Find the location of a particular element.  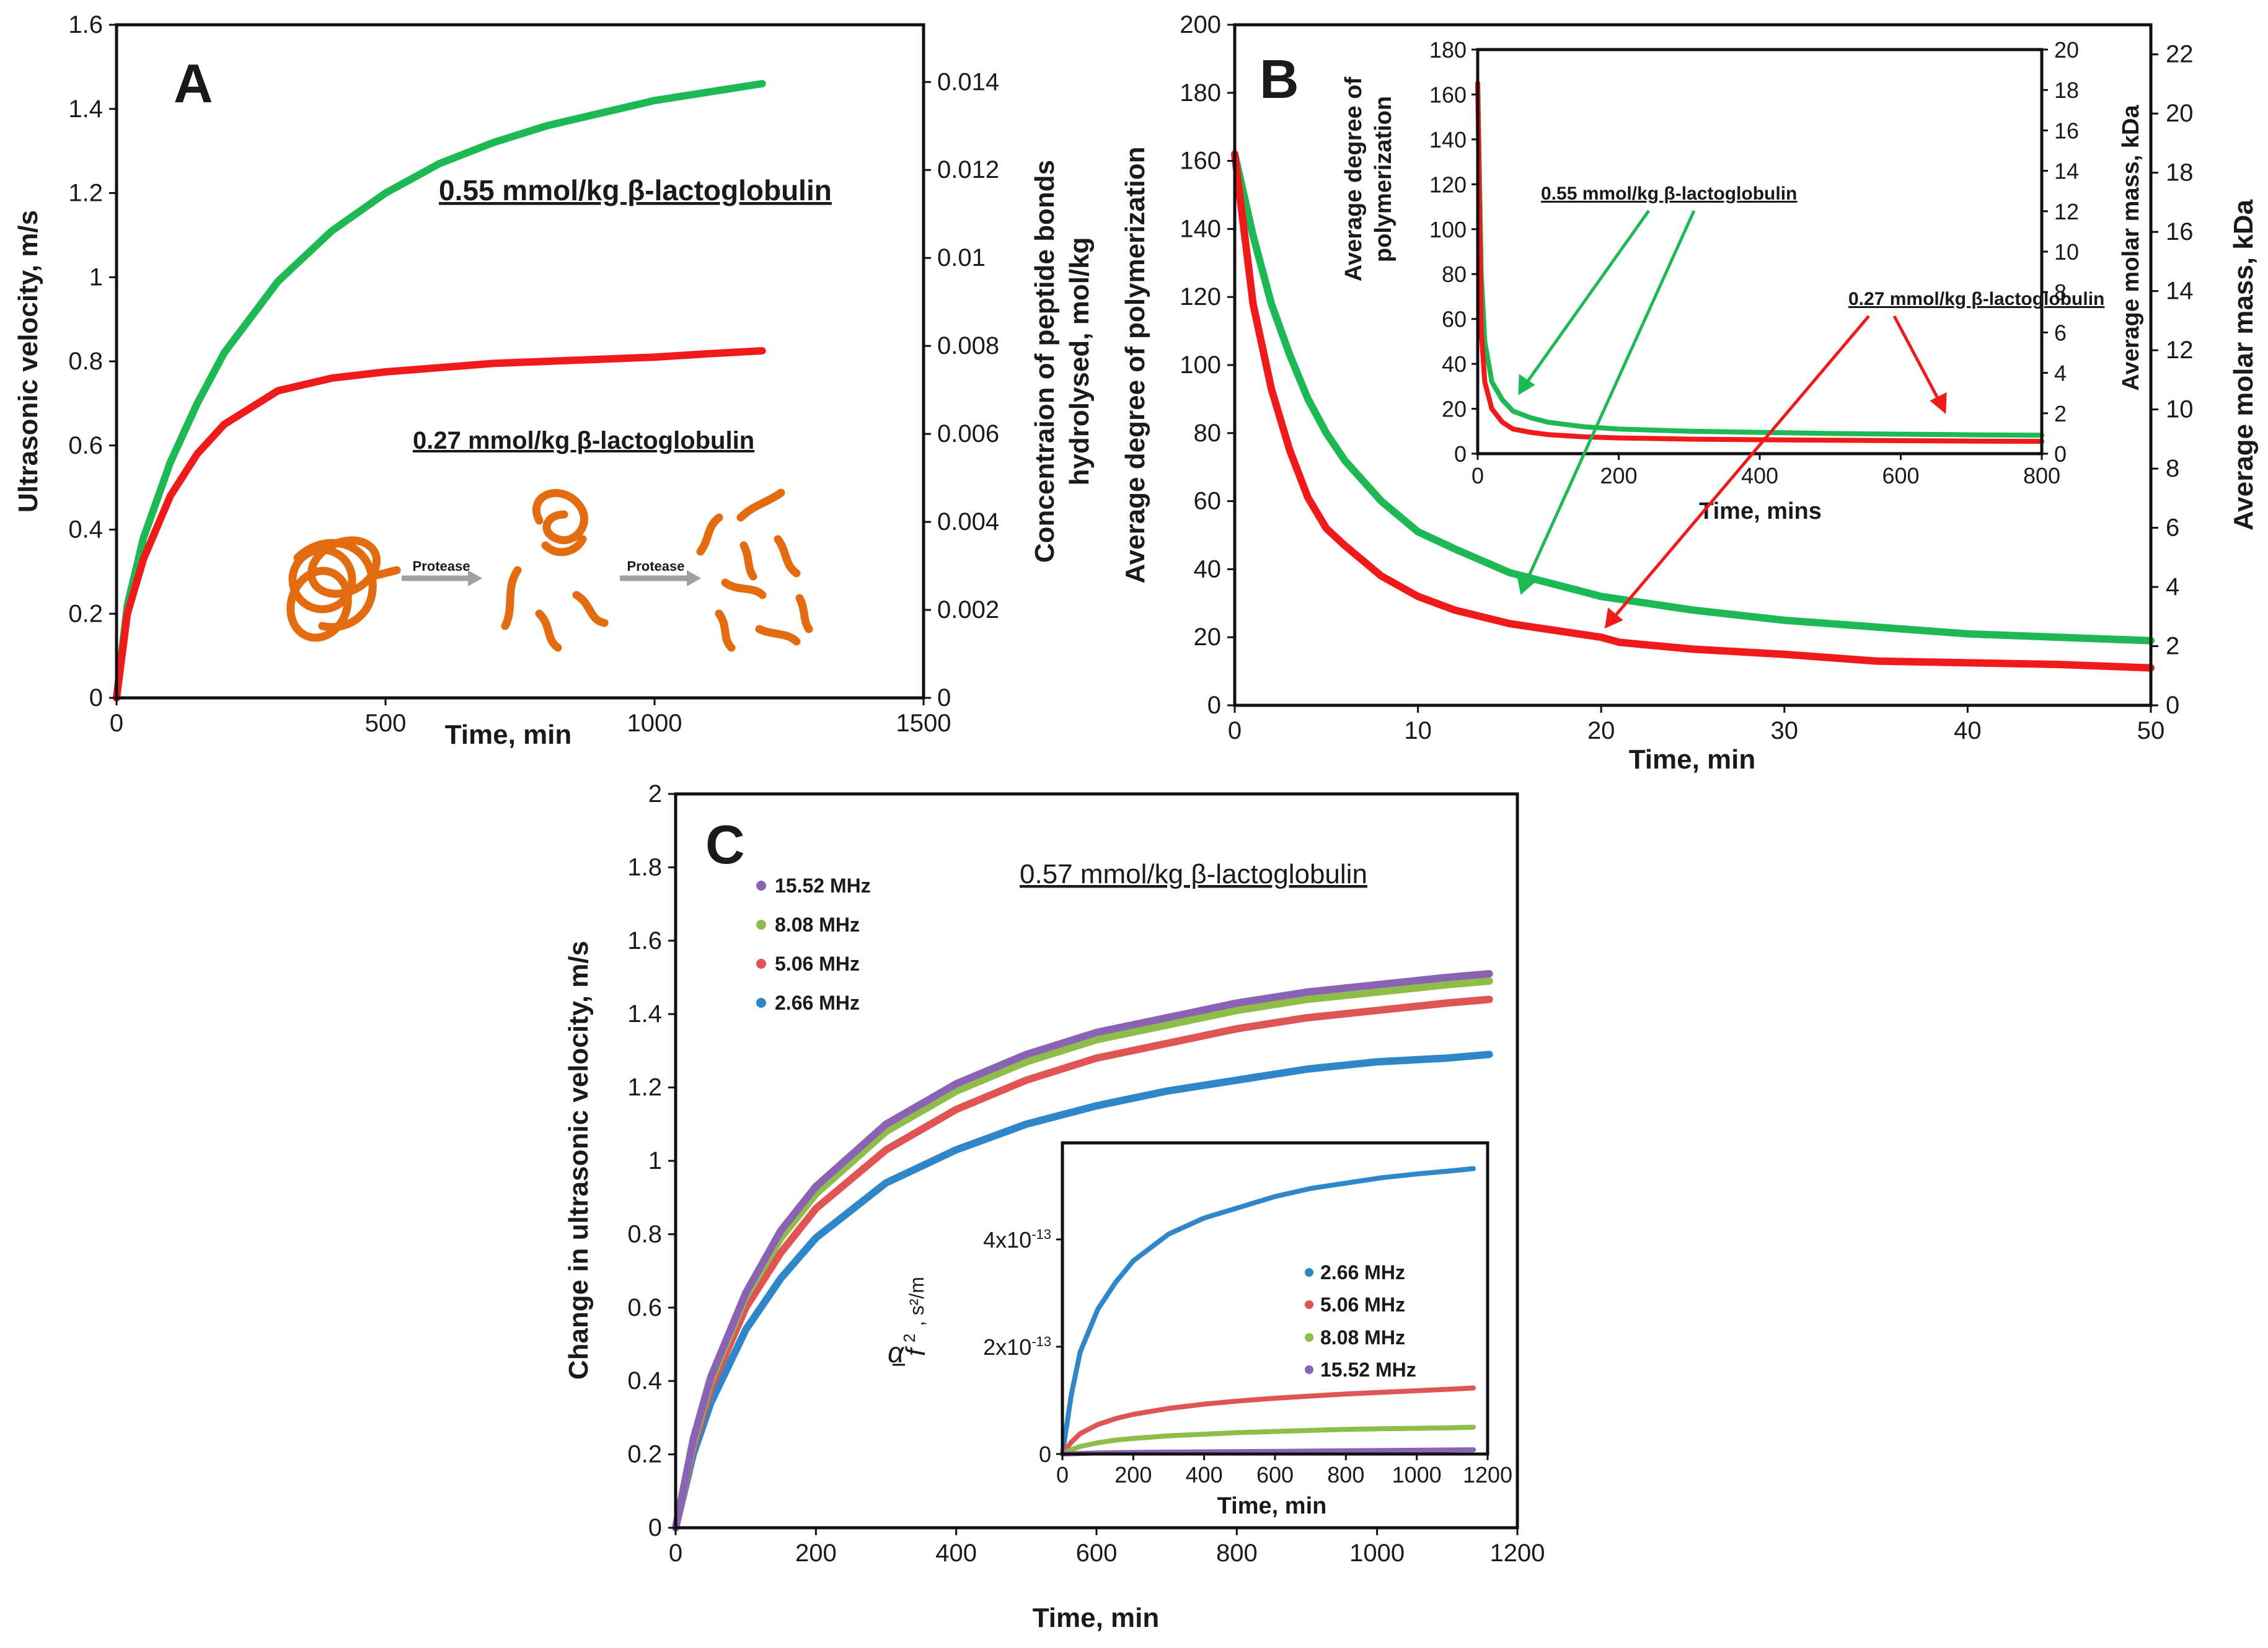

panel-b-inset-ytick-label-4: 80 is located at coordinates (1454, 274).